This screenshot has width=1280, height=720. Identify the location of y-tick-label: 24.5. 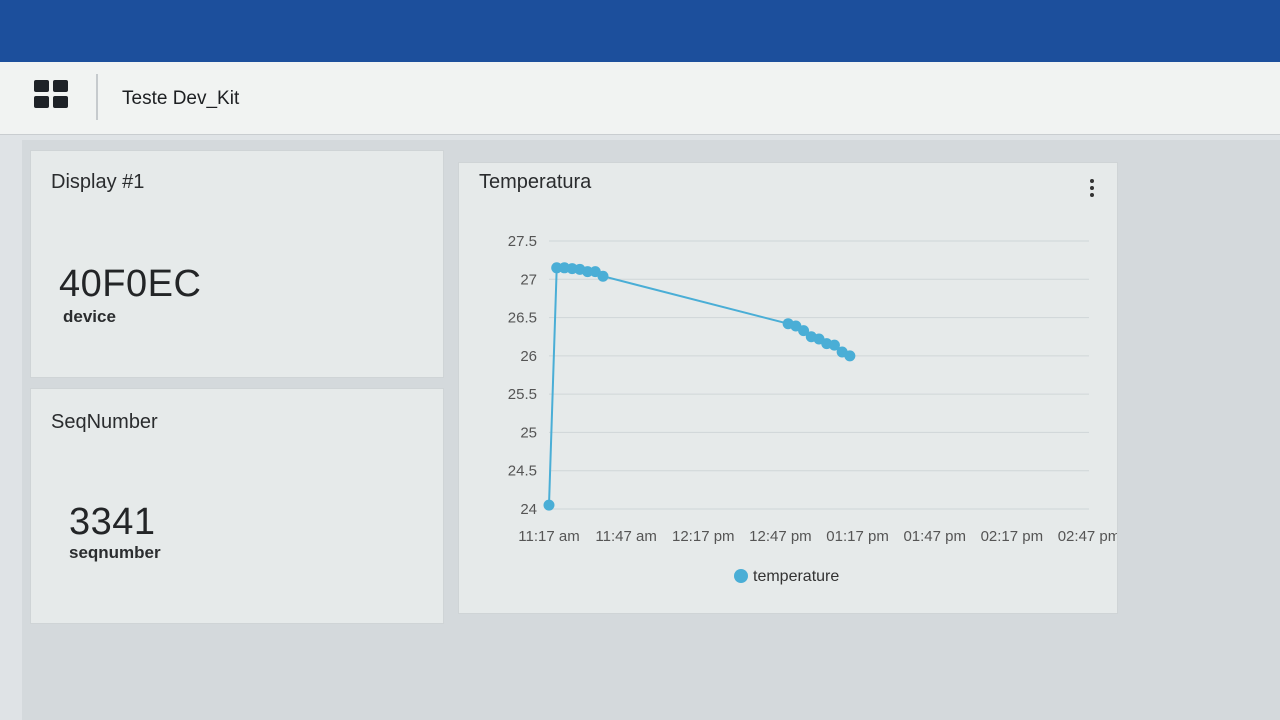
(522, 471).